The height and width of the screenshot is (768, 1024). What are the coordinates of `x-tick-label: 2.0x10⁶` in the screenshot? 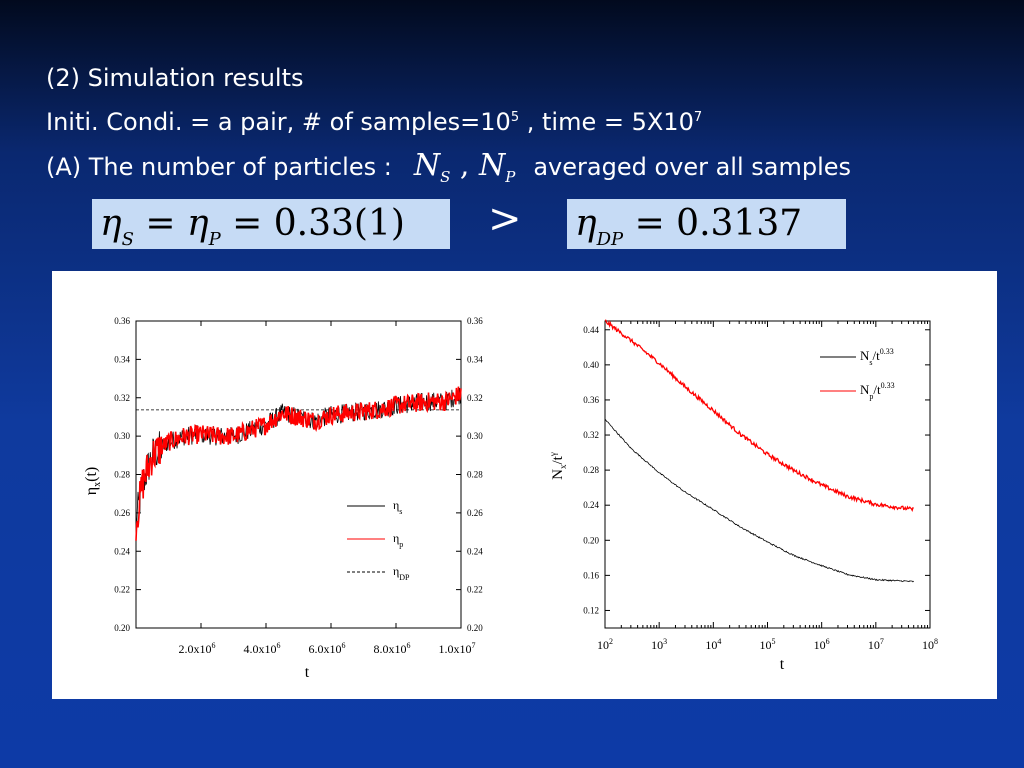 It's located at (197, 648).